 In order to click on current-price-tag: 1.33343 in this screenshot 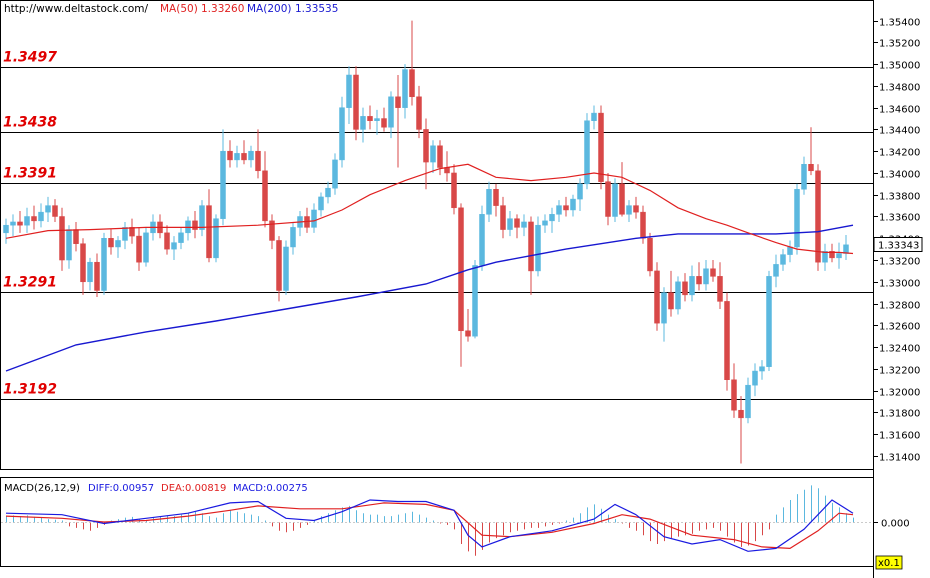, I will do `click(898, 244)`.